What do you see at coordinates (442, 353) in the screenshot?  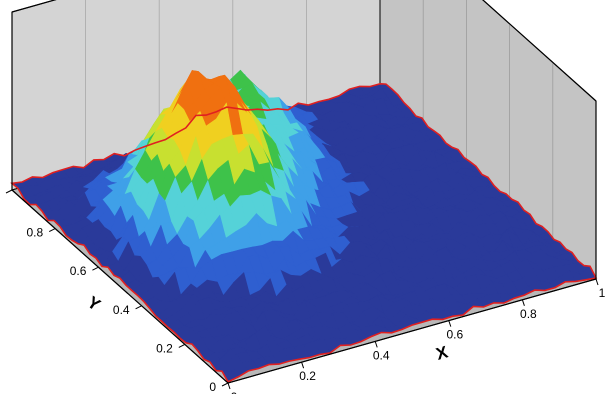 I see `x-axis-title: X` at bounding box center [442, 353].